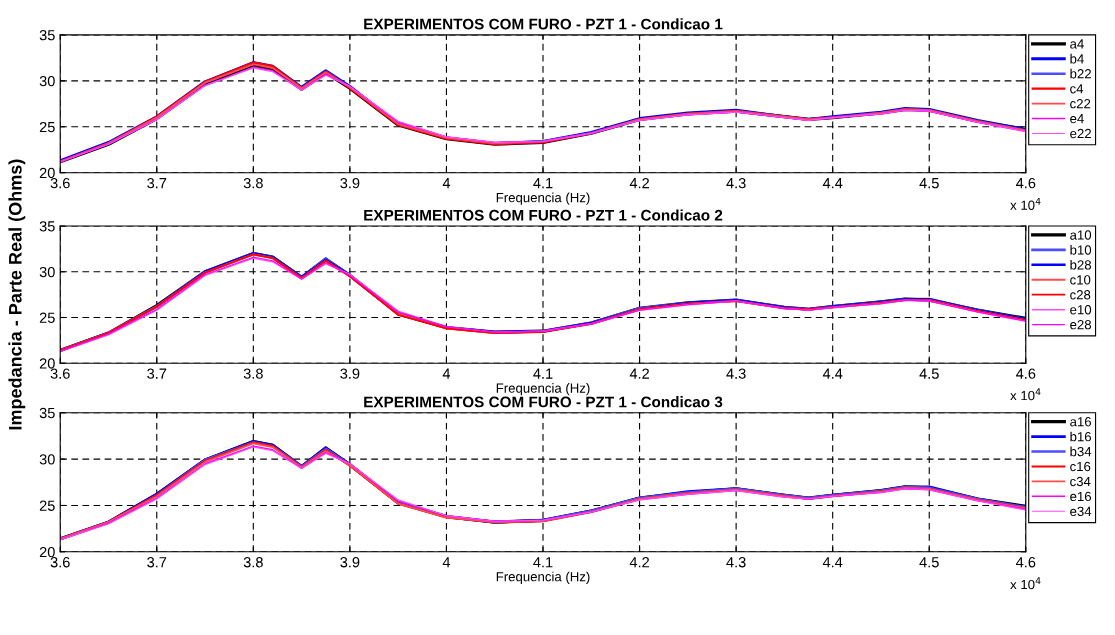 Image resolution: width=1115 pixels, height=635 pixels. I want to click on text: b28, so click(1081, 264).